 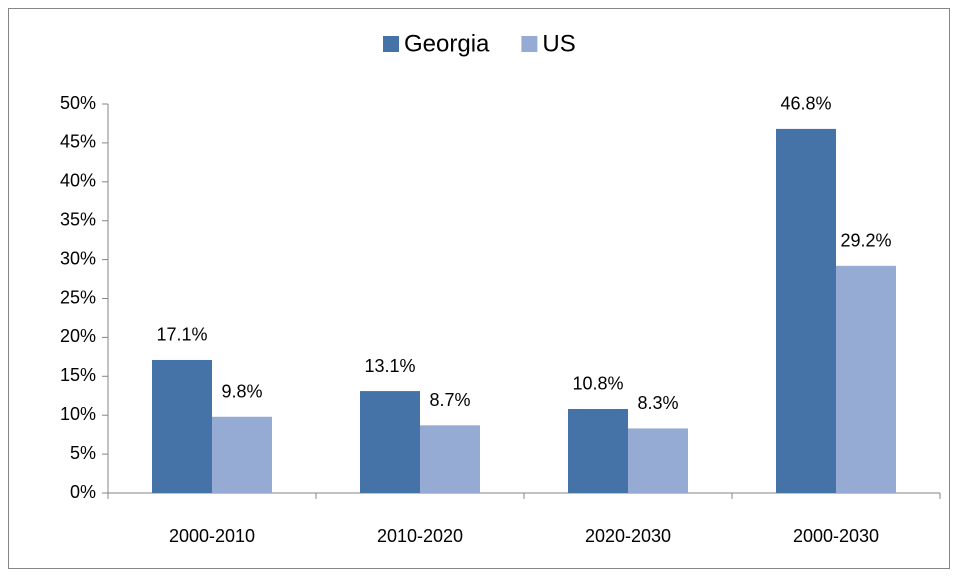 What do you see at coordinates (628, 536) in the screenshot?
I see `x-tick-label: 2020-2030` at bounding box center [628, 536].